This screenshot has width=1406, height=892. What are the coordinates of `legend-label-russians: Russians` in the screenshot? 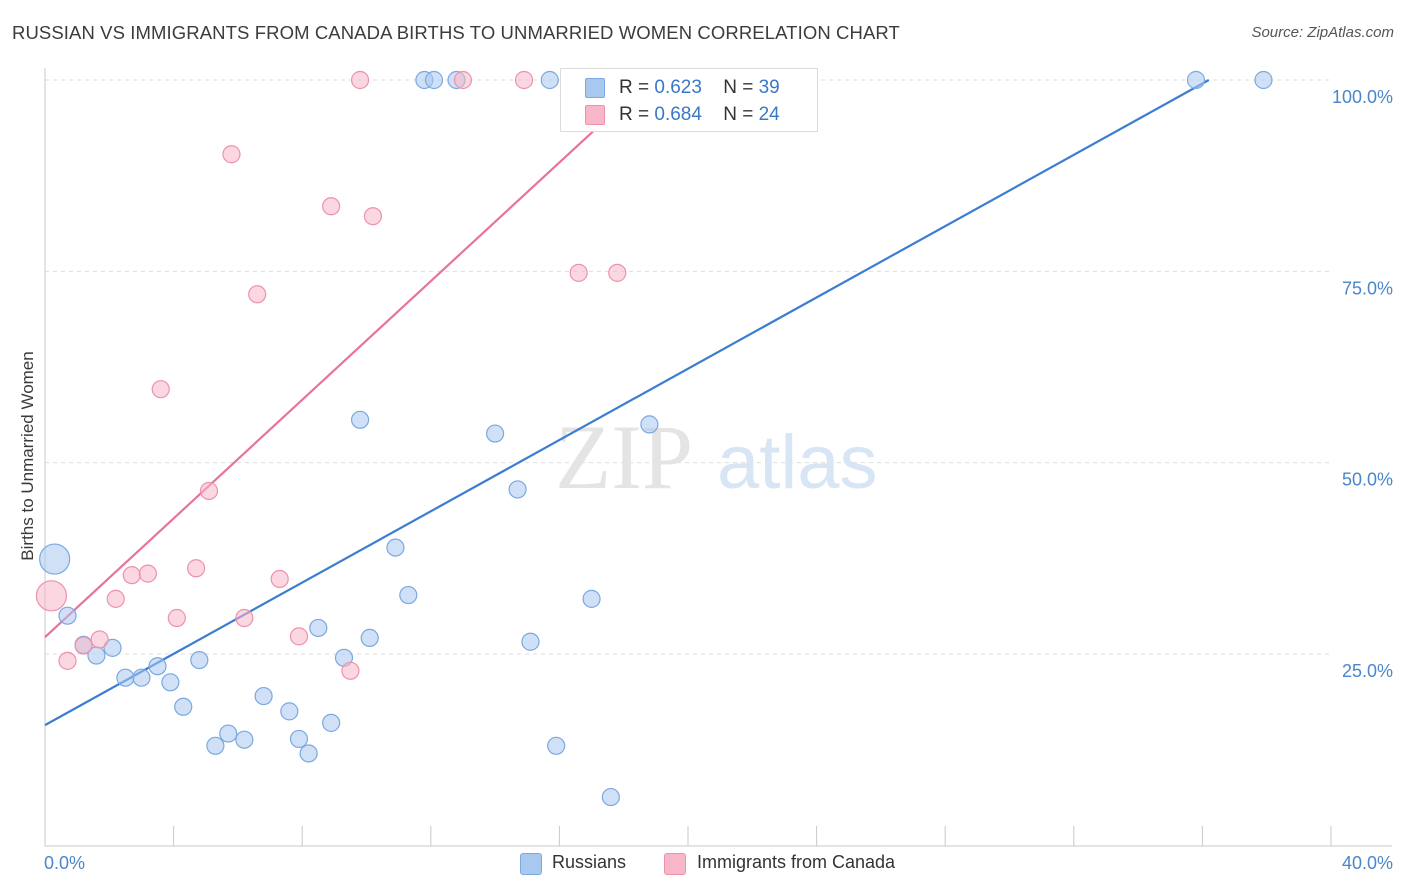 It's located at (589, 862).